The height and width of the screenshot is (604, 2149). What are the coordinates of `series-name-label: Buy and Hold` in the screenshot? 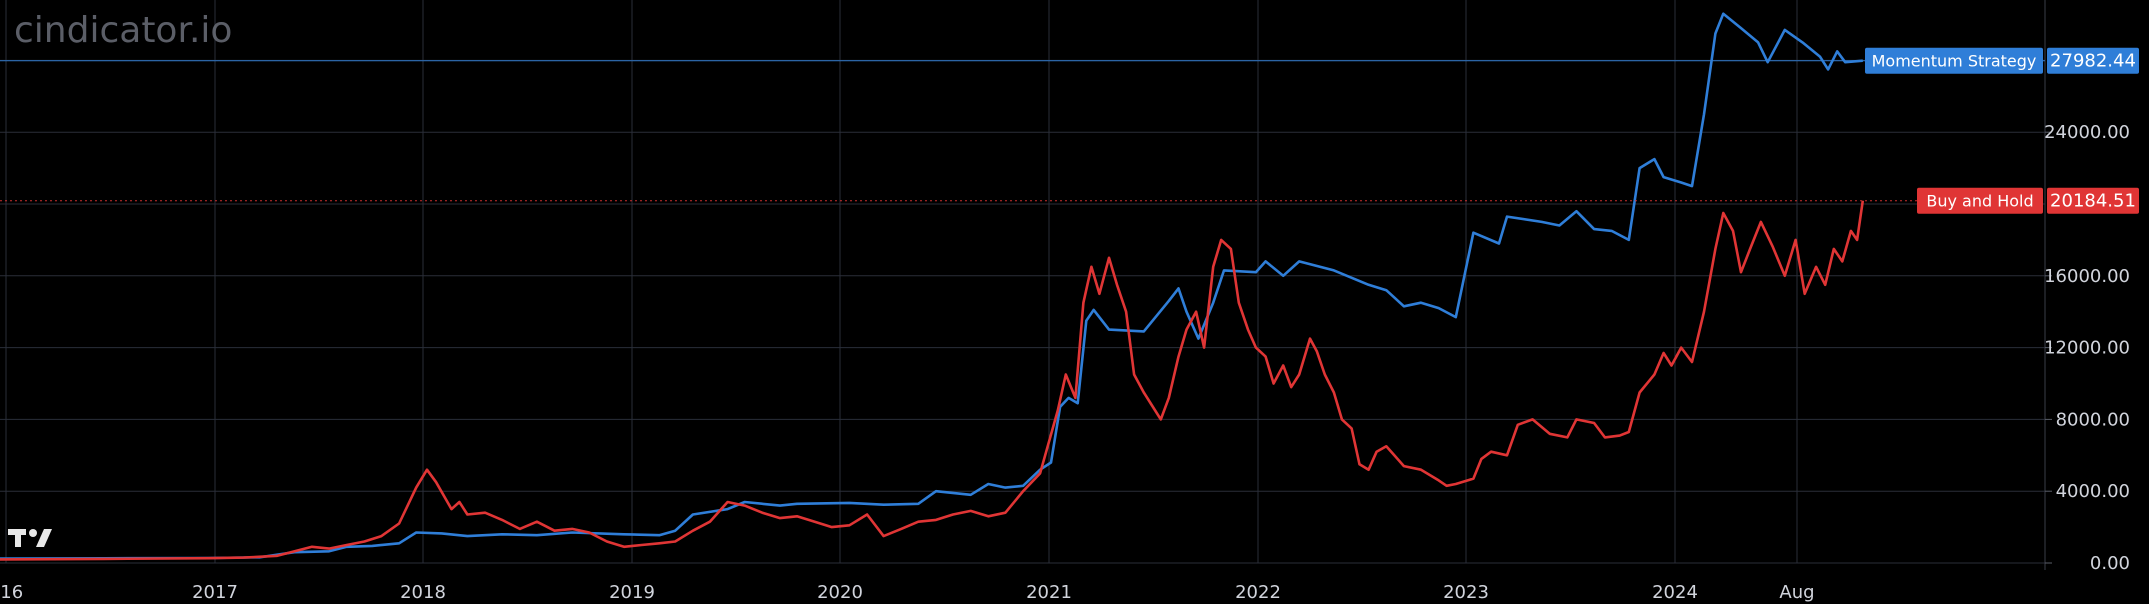 It's located at (1979, 201).